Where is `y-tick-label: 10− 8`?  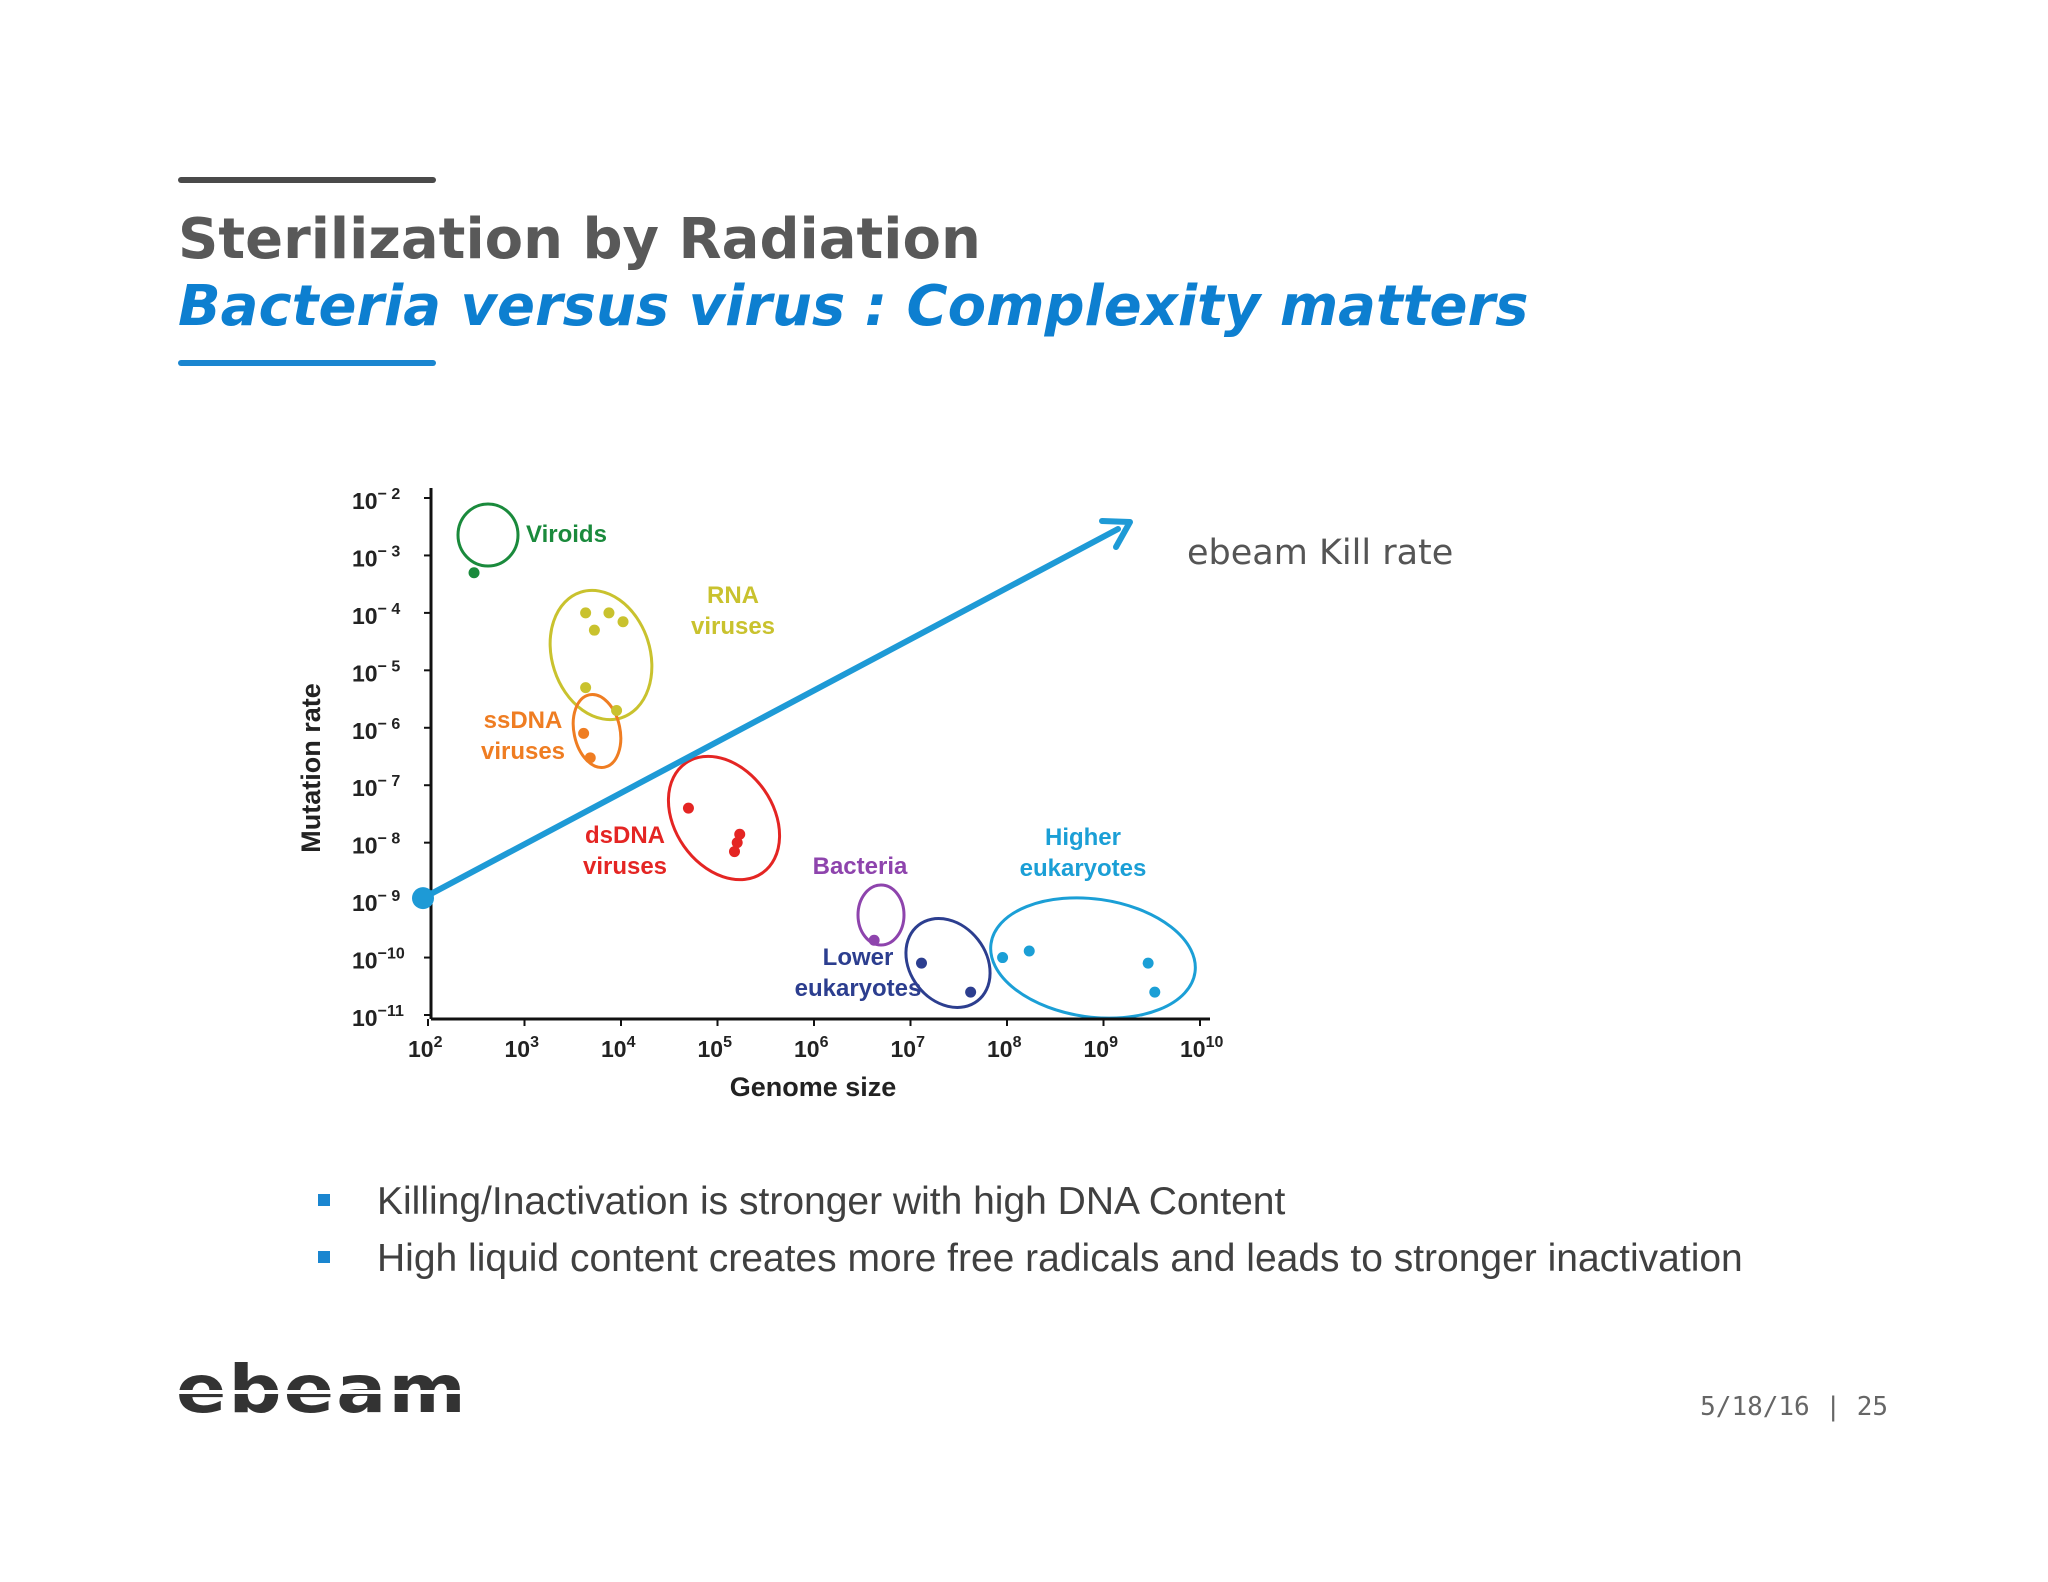
y-tick-label: 10− 8 is located at coordinates (376, 845).